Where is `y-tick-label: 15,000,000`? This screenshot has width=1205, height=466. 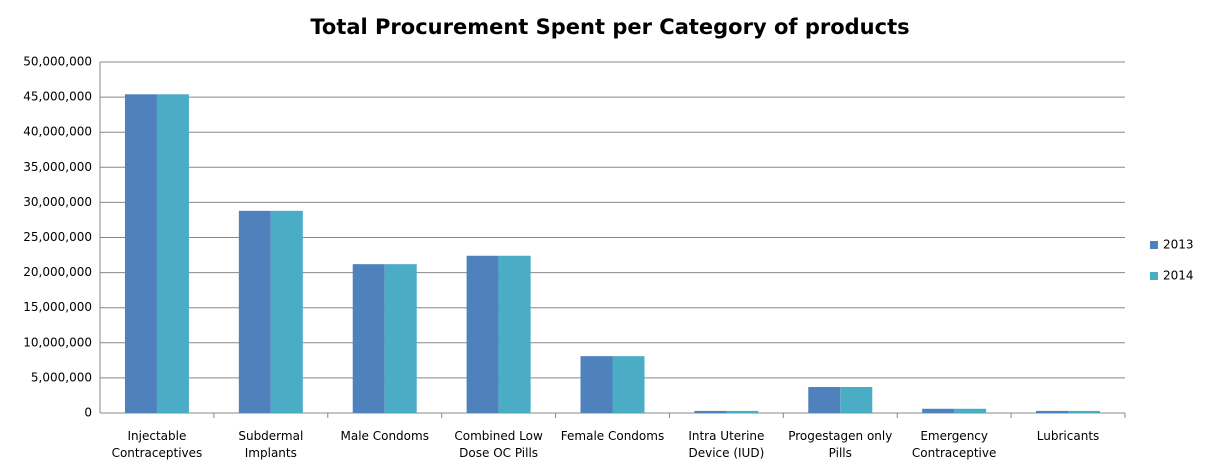 y-tick-label: 15,000,000 is located at coordinates (57, 307).